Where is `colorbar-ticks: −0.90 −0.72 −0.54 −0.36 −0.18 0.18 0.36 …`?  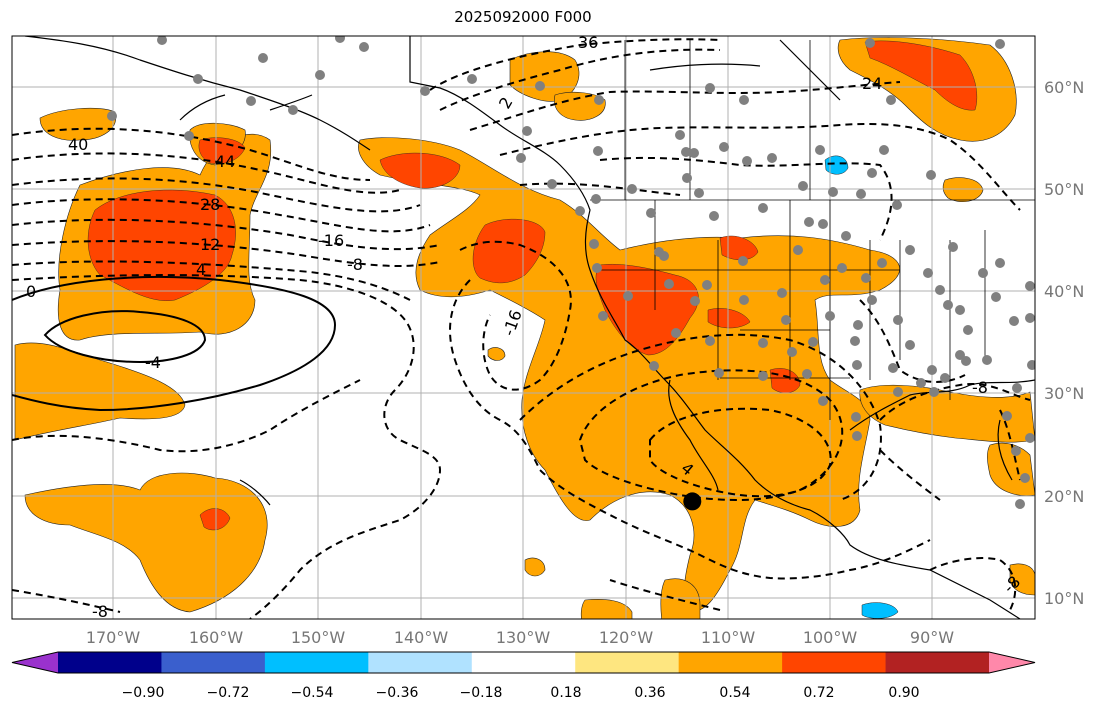 colorbar-ticks: −0.90 −0.72 −0.54 −0.36 −0.18 0.18 0.36 … is located at coordinates (521, 693).